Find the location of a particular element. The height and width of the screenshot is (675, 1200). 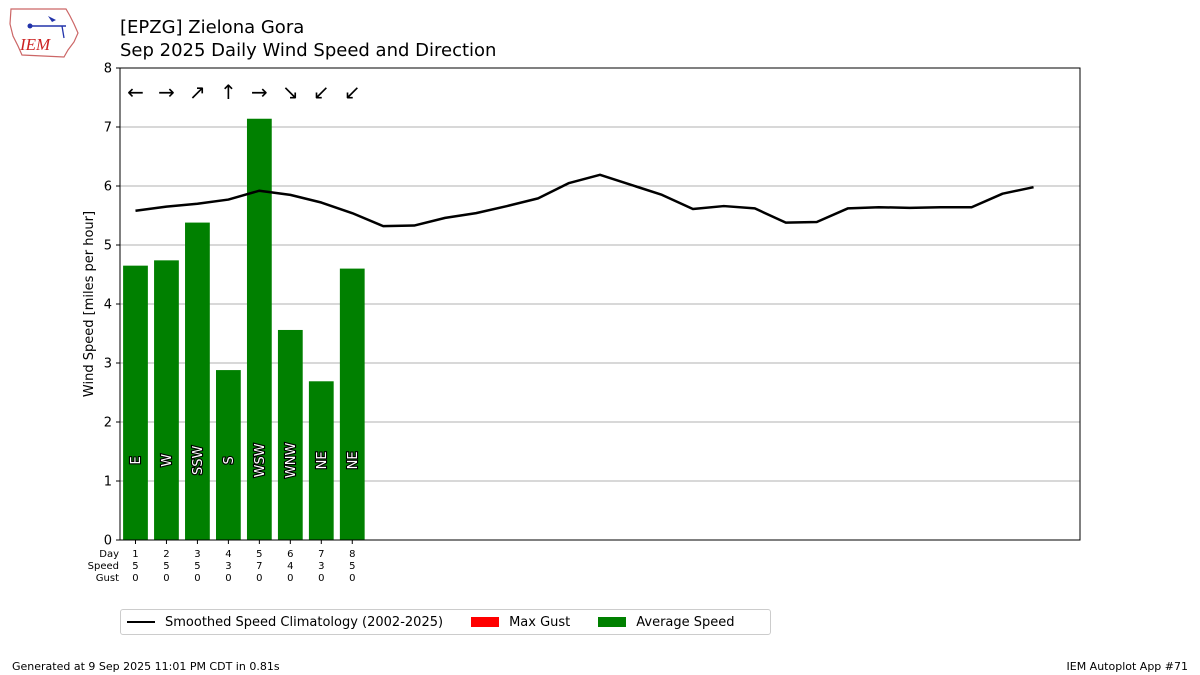

bar-direction-label: S is located at coordinates (229, 460).